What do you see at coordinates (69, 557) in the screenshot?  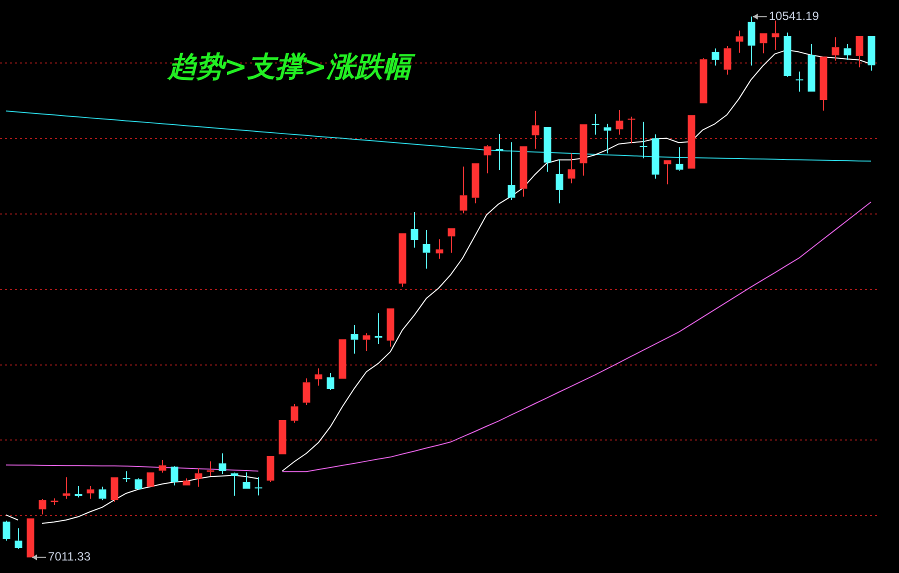 I see `annotation: 7011.33` at bounding box center [69, 557].